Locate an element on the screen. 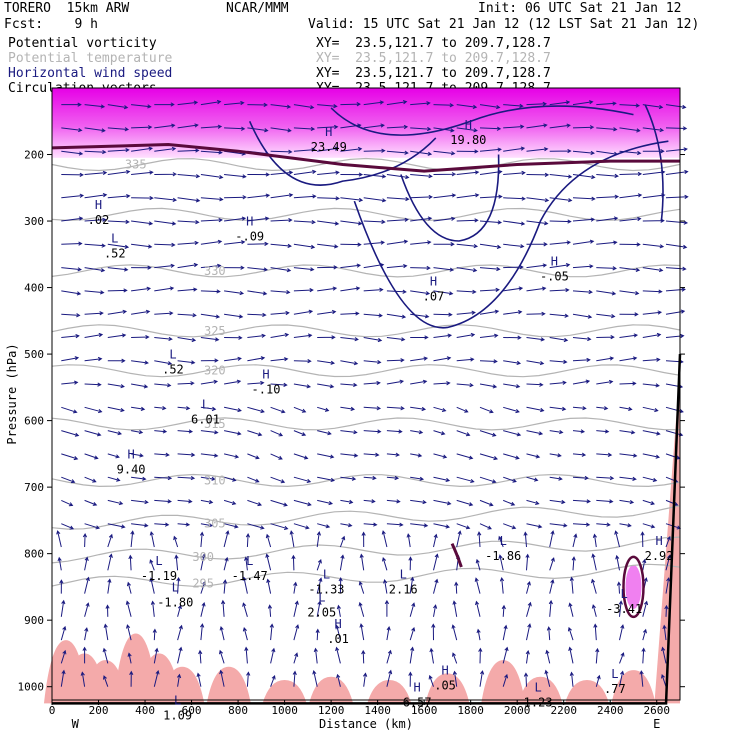  extremum-value-label: .02 is located at coordinates (99, 220).